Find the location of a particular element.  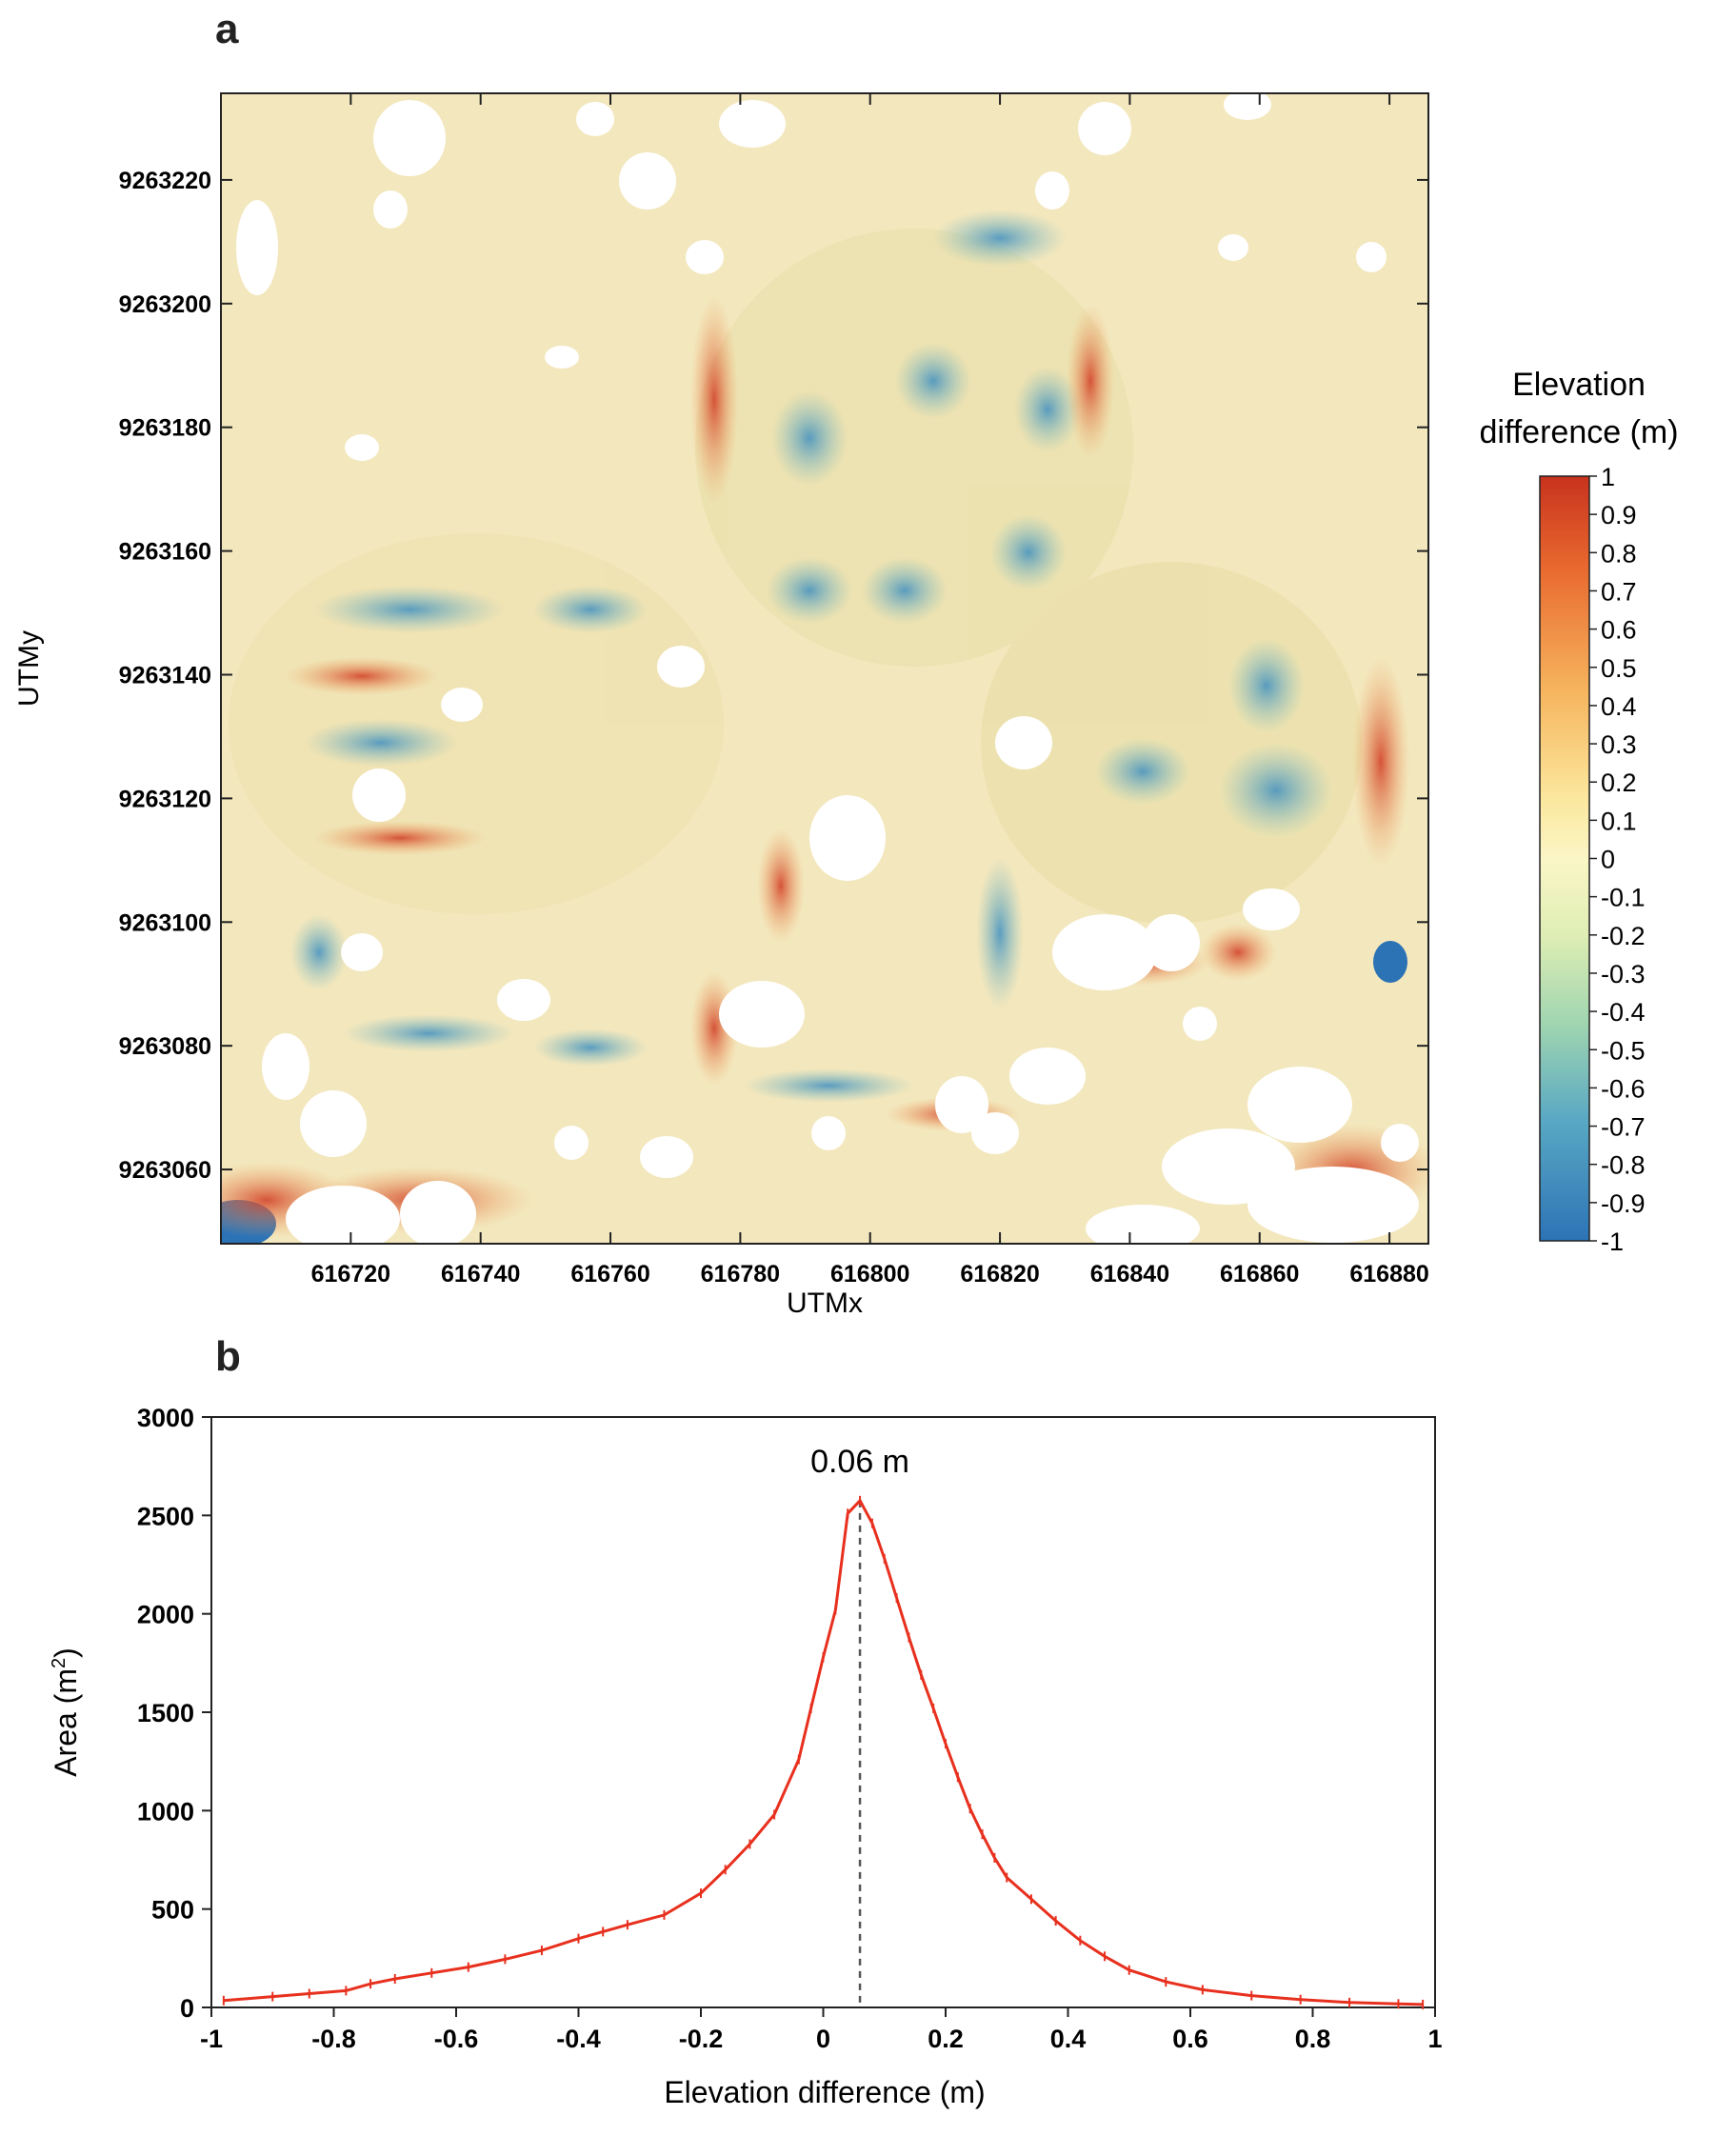

panel-a-letter: a is located at coordinates (227, 29).